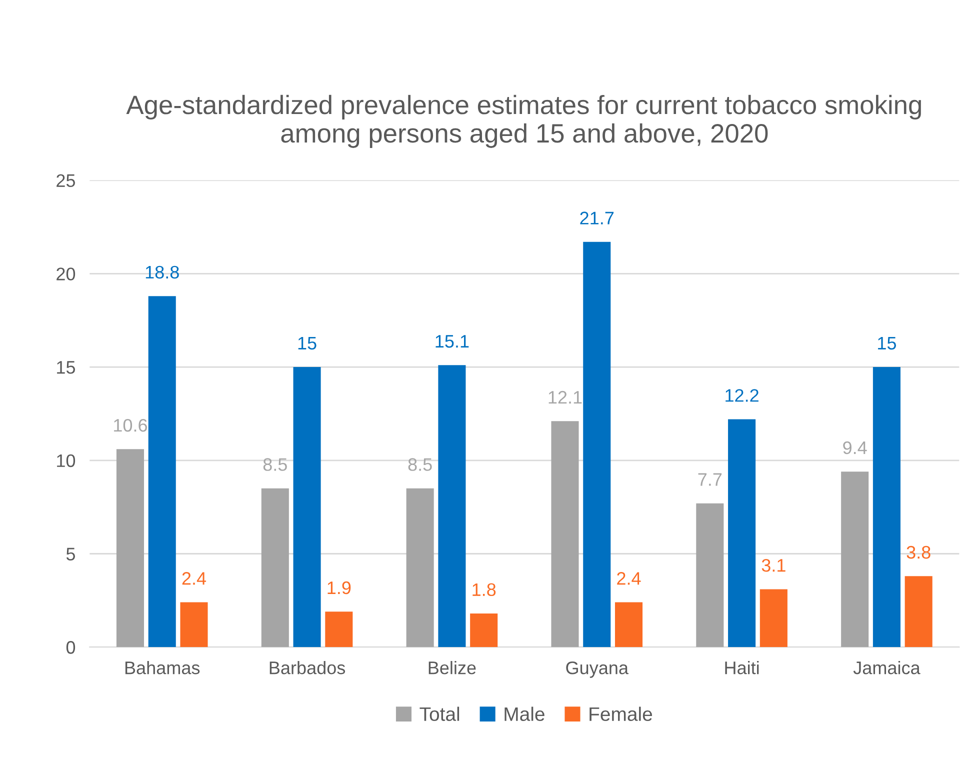  Describe the element at coordinates (452, 341) in the screenshot. I see `data-label: 15.1` at that location.